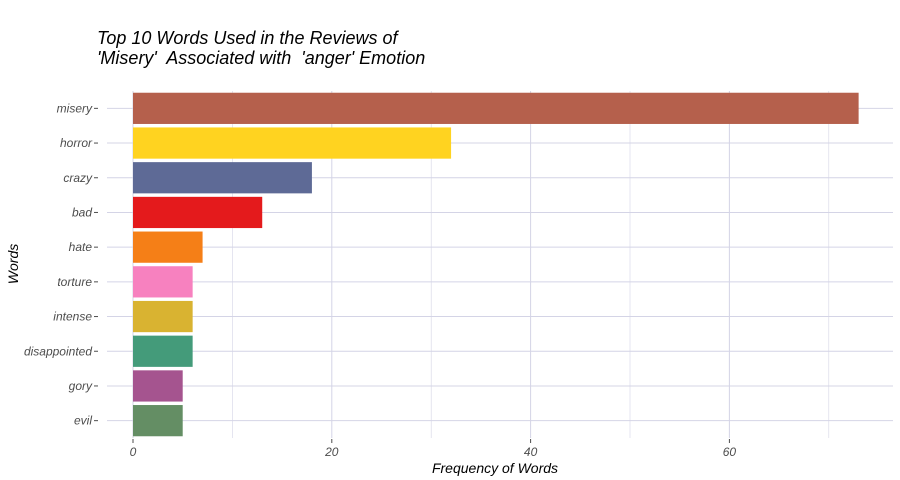 The width and height of the screenshot is (900, 480). Describe the element at coordinates (158, 386) in the screenshot. I see `bar-gory` at that location.